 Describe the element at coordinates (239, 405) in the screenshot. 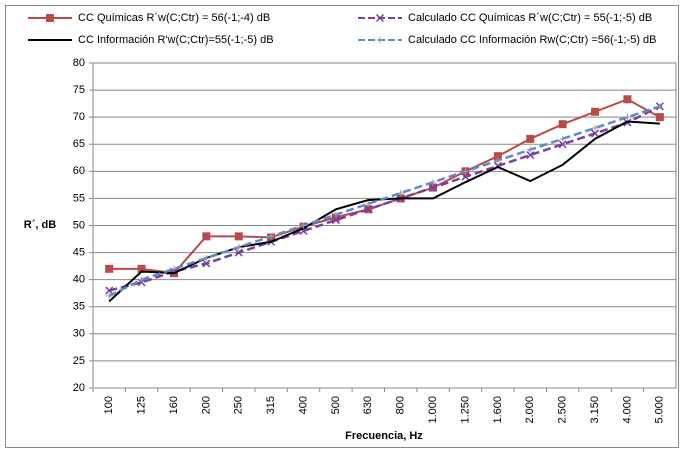

I see `x-tick-label: 250` at that location.